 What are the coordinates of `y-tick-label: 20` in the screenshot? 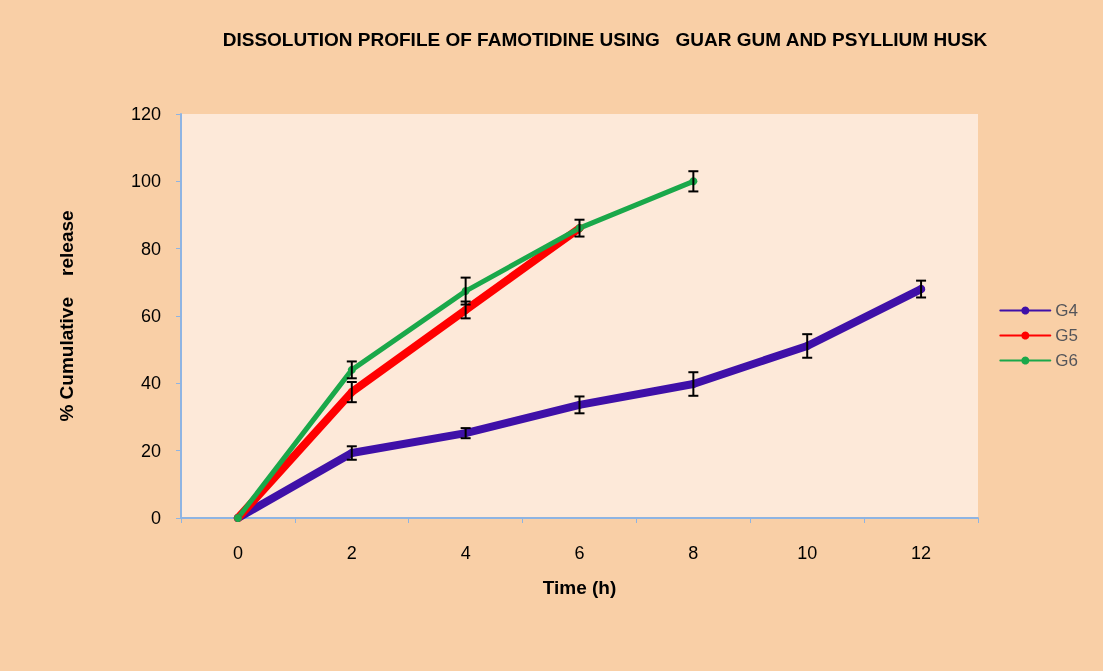 It's located at (150, 450).